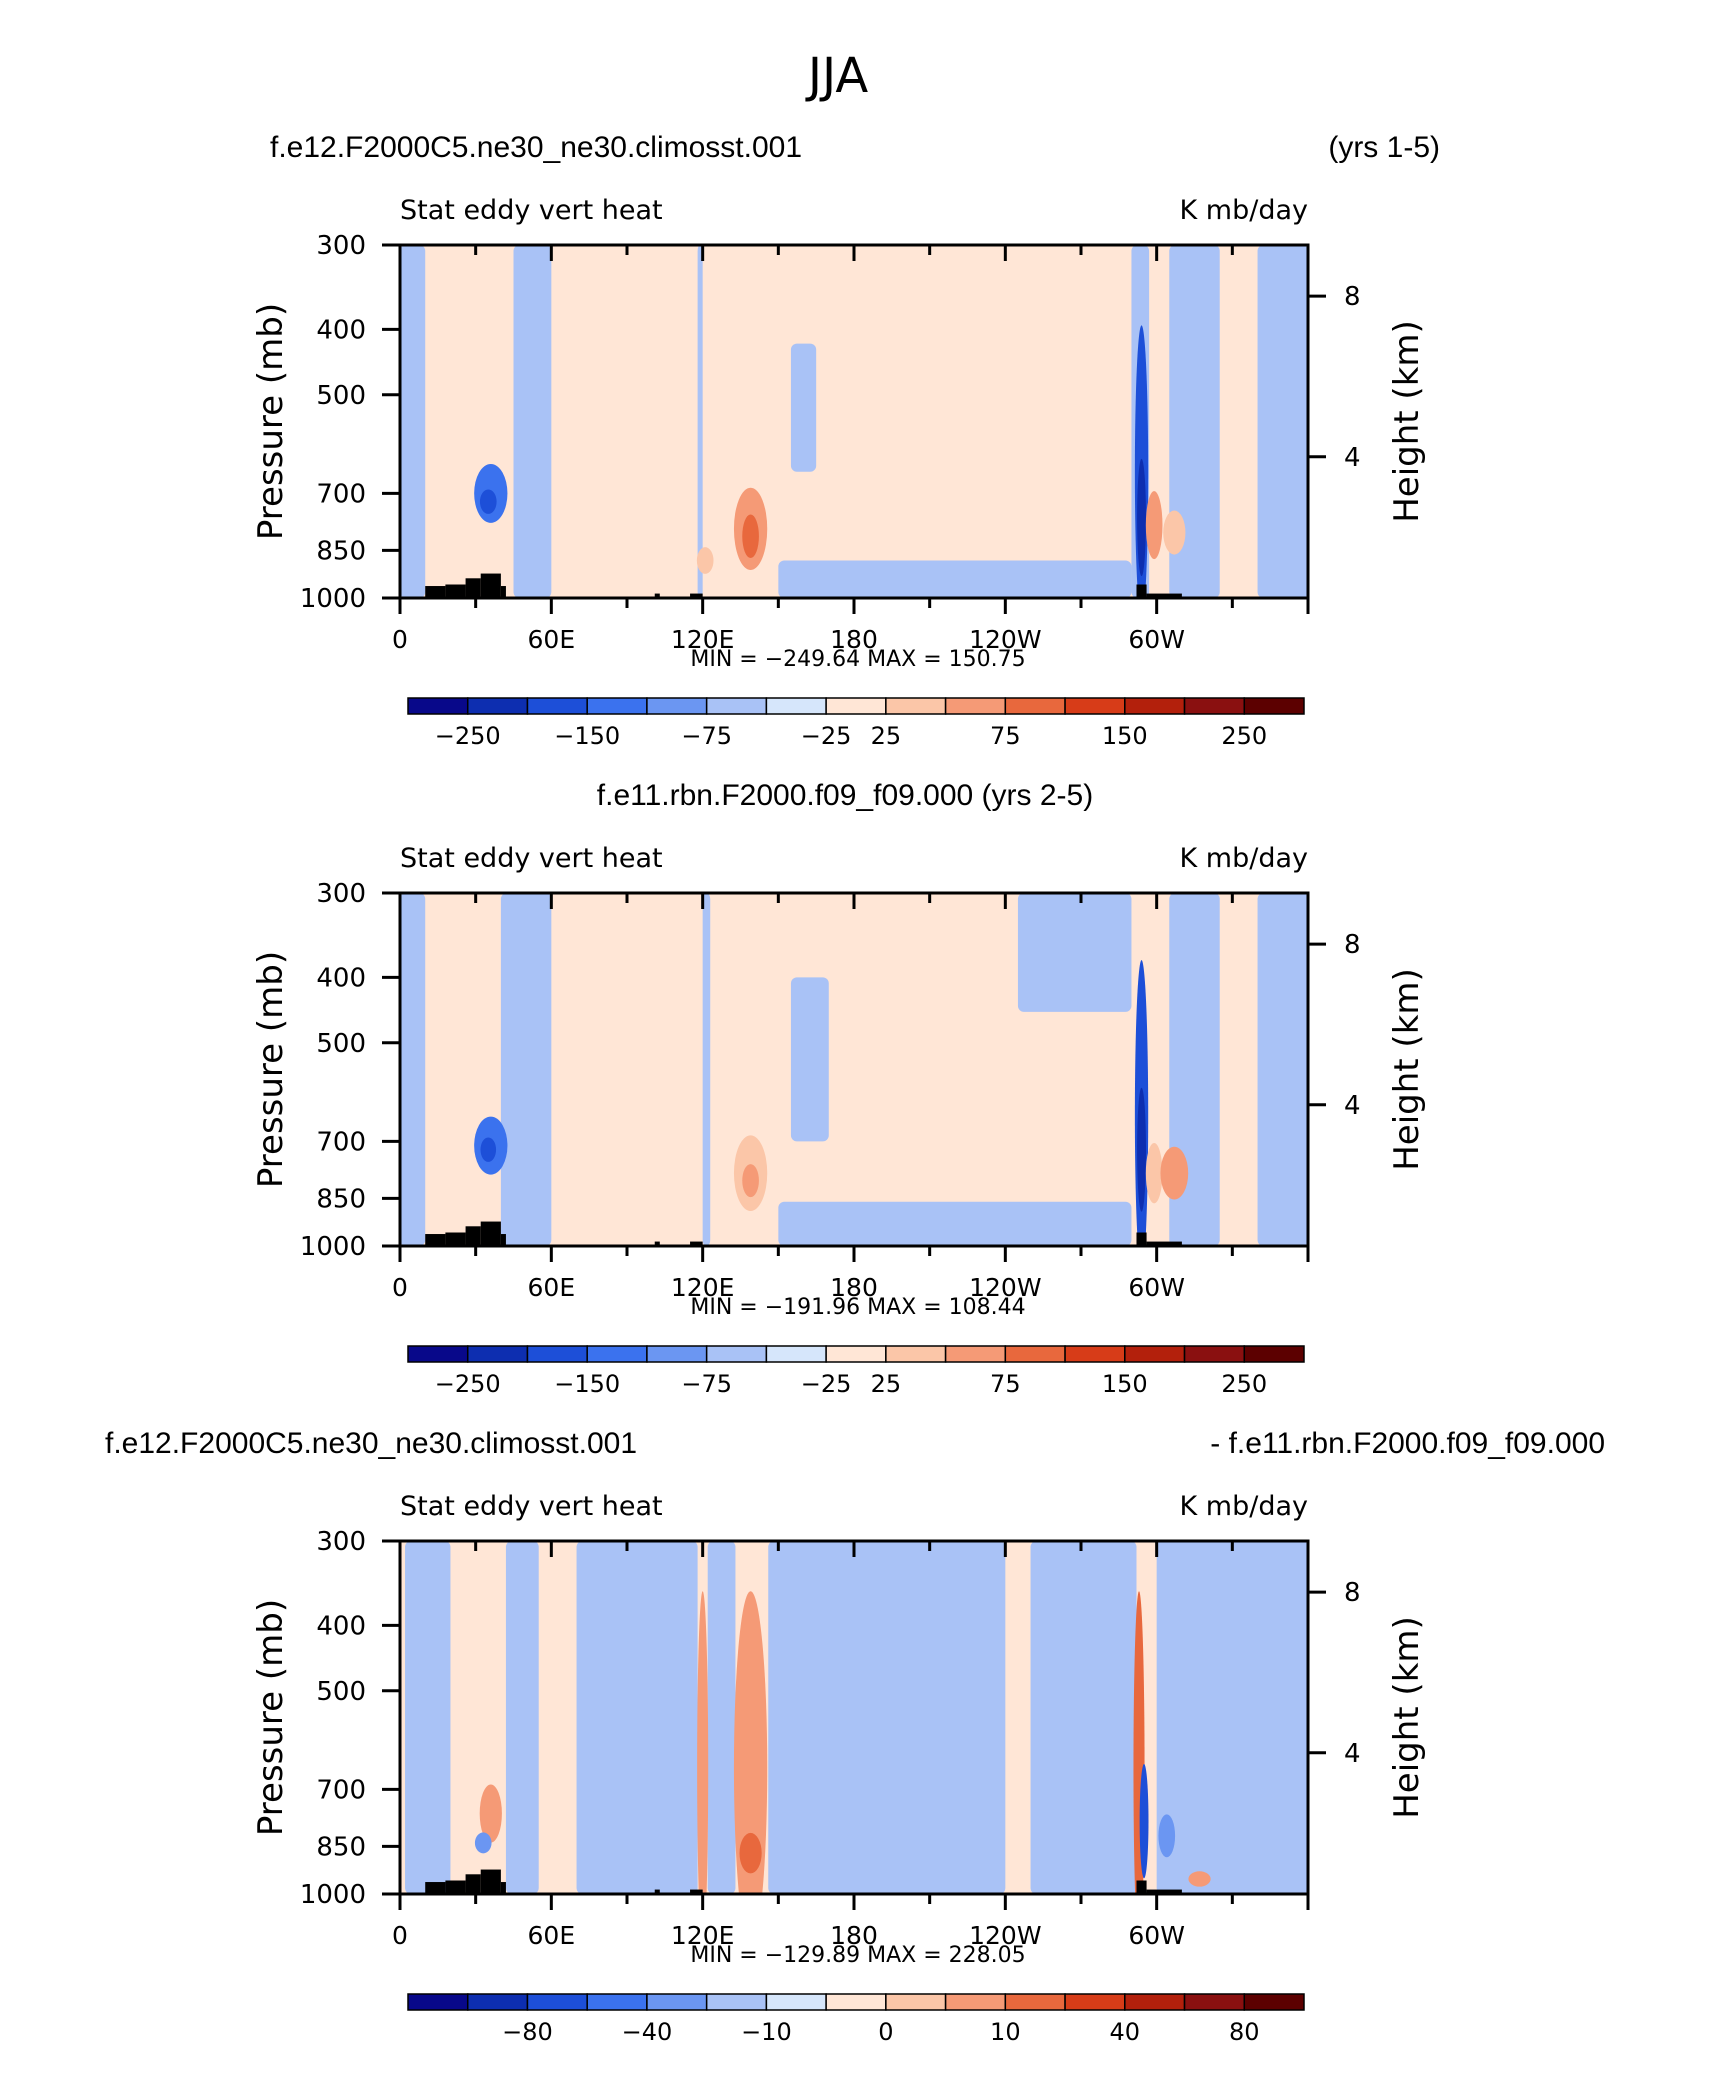 This screenshot has height=2074, width=1710. I want to click on x-tick-label: 60W, so click(1156, 1935).